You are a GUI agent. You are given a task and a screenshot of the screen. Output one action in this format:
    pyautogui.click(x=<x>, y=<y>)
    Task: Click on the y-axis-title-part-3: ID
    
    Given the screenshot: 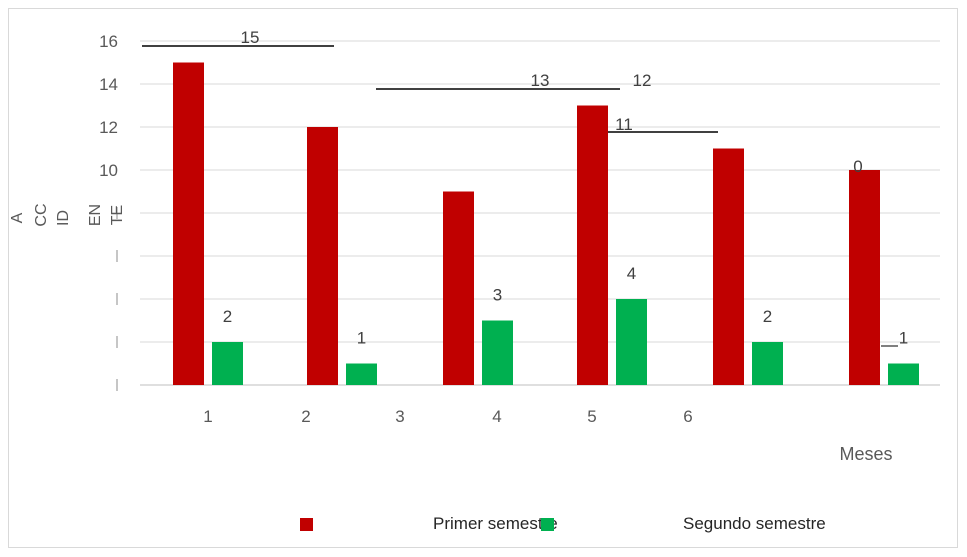 What is the action you would take?
    pyautogui.click(x=63, y=218)
    